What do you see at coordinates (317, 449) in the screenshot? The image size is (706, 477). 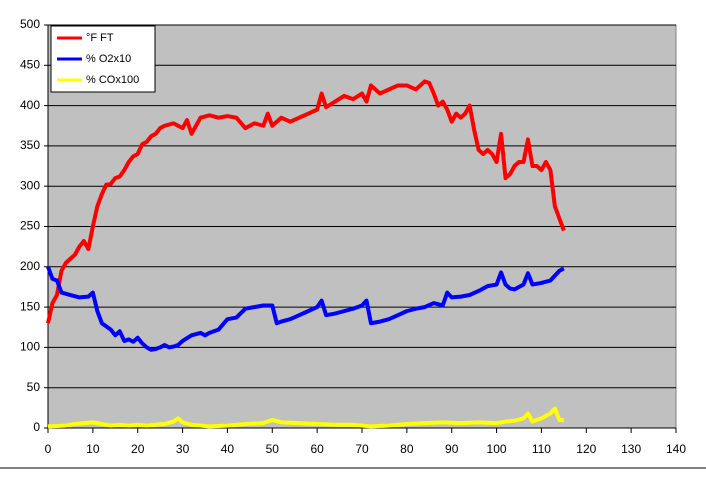 I see `x-tick-label: 60` at bounding box center [317, 449].